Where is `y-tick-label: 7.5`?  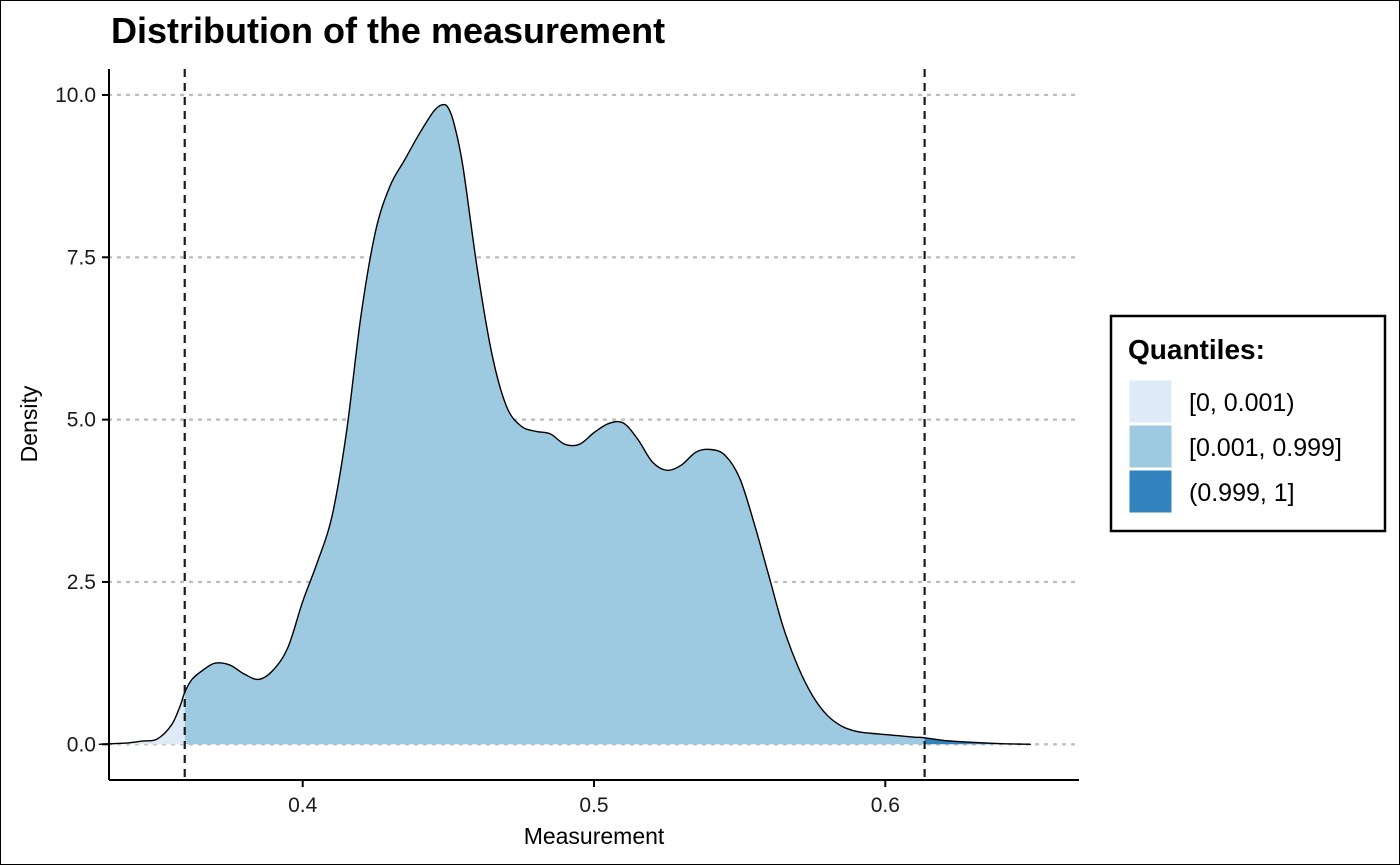
y-tick-label: 7.5 is located at coordinates (81, 257).